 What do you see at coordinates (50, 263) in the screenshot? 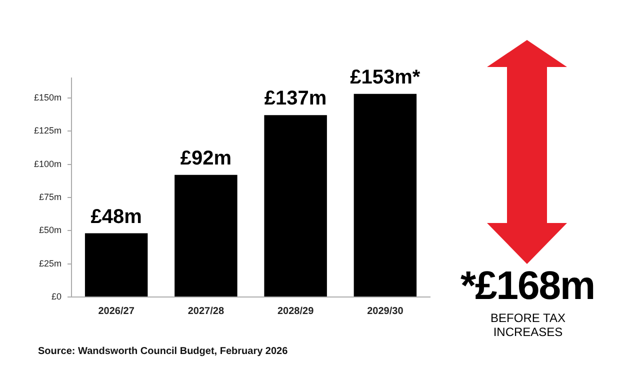
I see `y-tick-label: £25m` at bounding box center [50, 263].